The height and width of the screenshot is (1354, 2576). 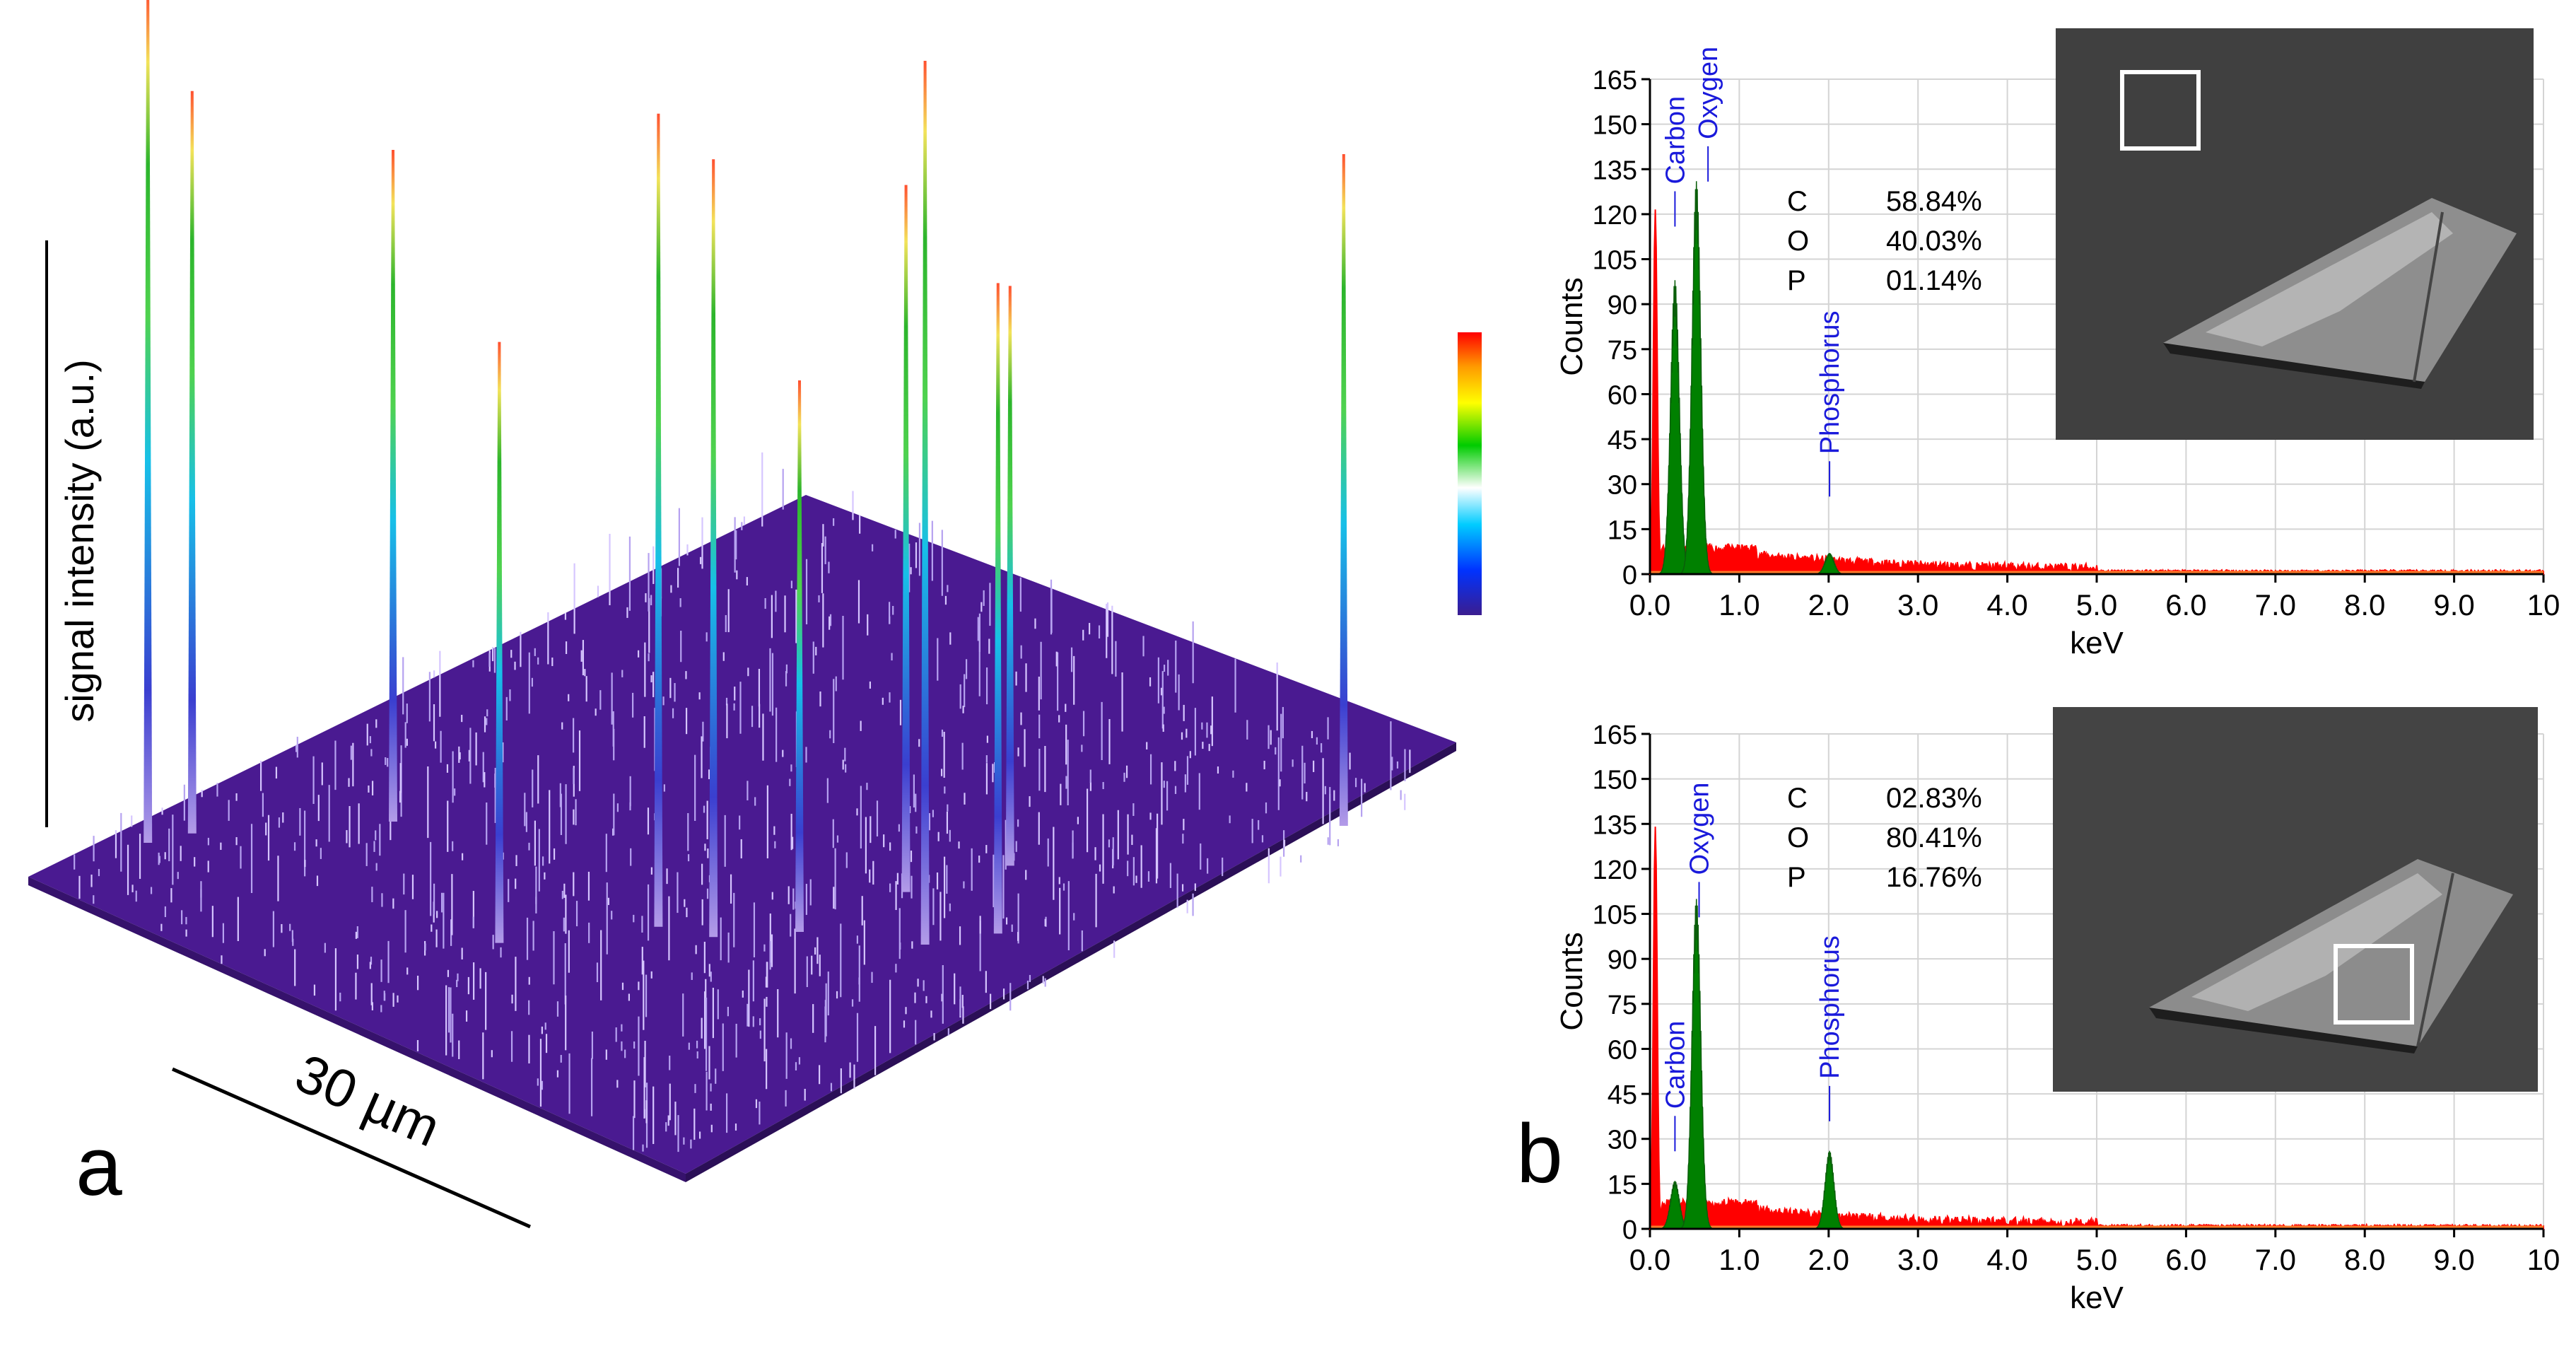 I want to click on composition-value: 02.83%, so click(x=1934, y=798).